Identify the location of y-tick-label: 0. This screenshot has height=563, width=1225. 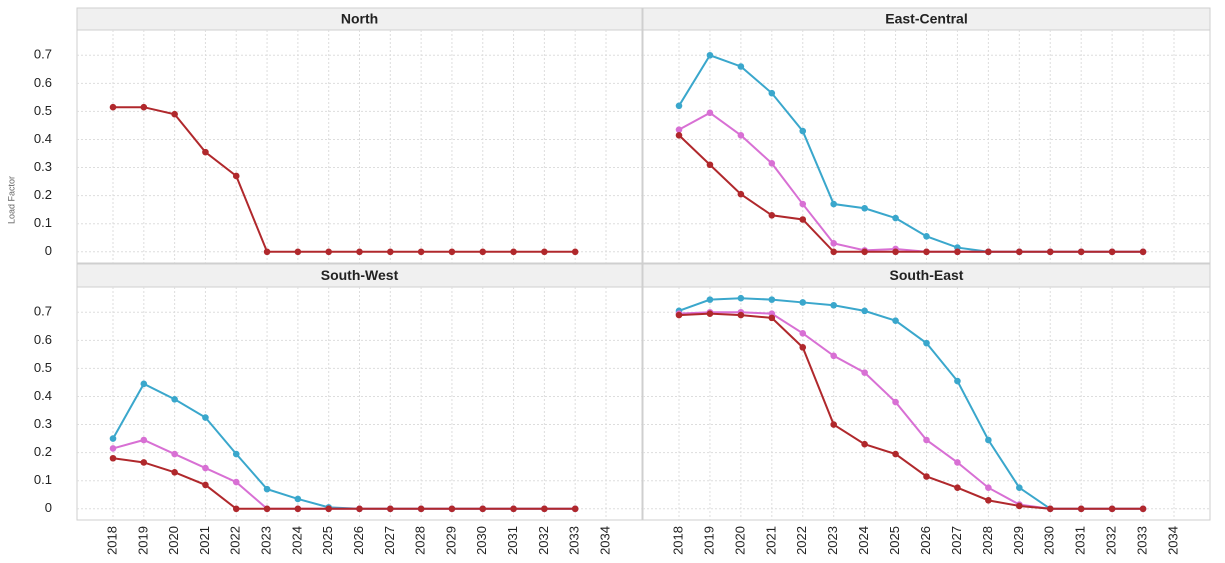
(48, 250).